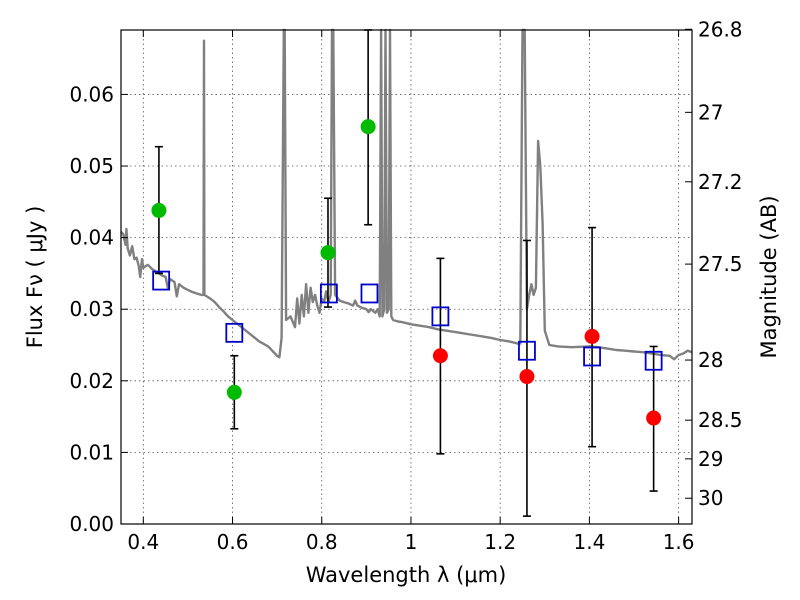 This screenshot has width=800, height=600. What do you see at coordinates (769, 276) in the screenshot?
I see `y2-axis-label: Magnitude (AB)` at bounding box center [769, 276].